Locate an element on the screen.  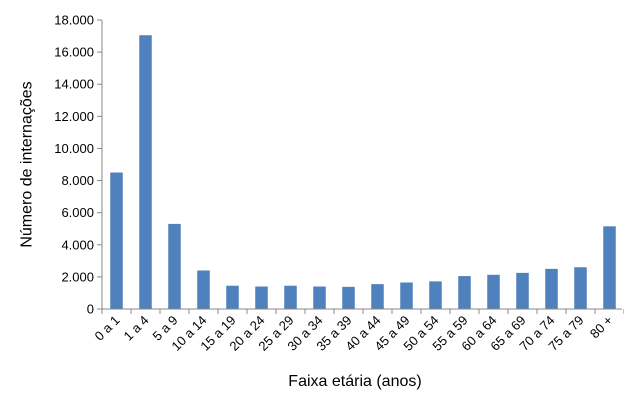
y-tick-label: 4.000 is located at coordinates (77, 244).